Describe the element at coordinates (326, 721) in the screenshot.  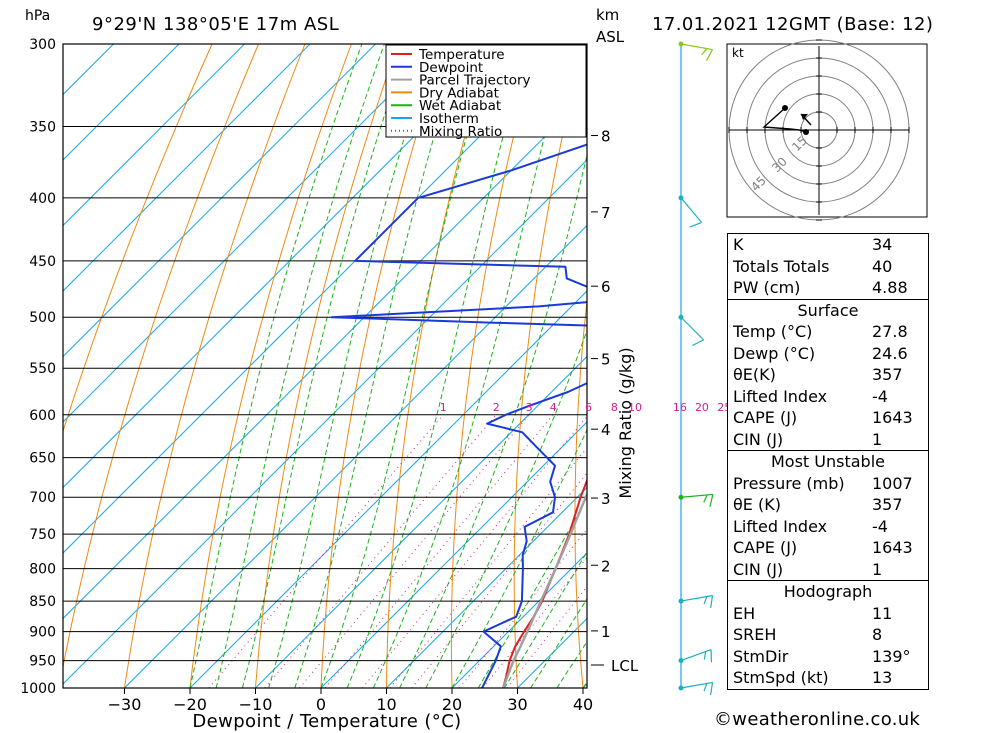
I see `x-axis-title: Dewpoint / Temperature (°C)` at that location.